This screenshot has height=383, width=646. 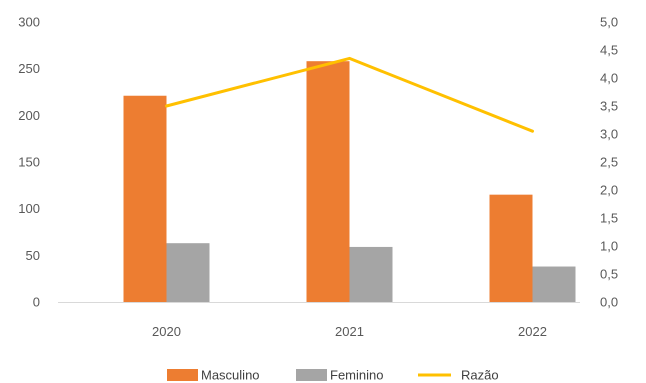 I want to click on left-tick-label: 0, so click(x=36, y=302).